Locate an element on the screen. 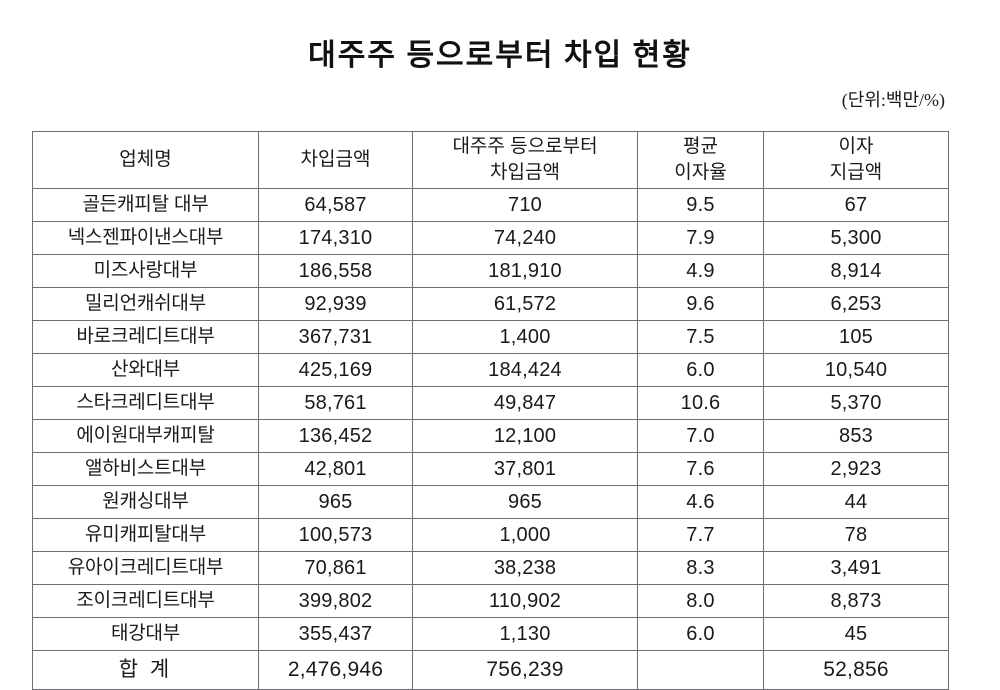 This screenshot has height=690, width=1000. cell-company: 원캐싱대부 is located at coordinates (145, 502).